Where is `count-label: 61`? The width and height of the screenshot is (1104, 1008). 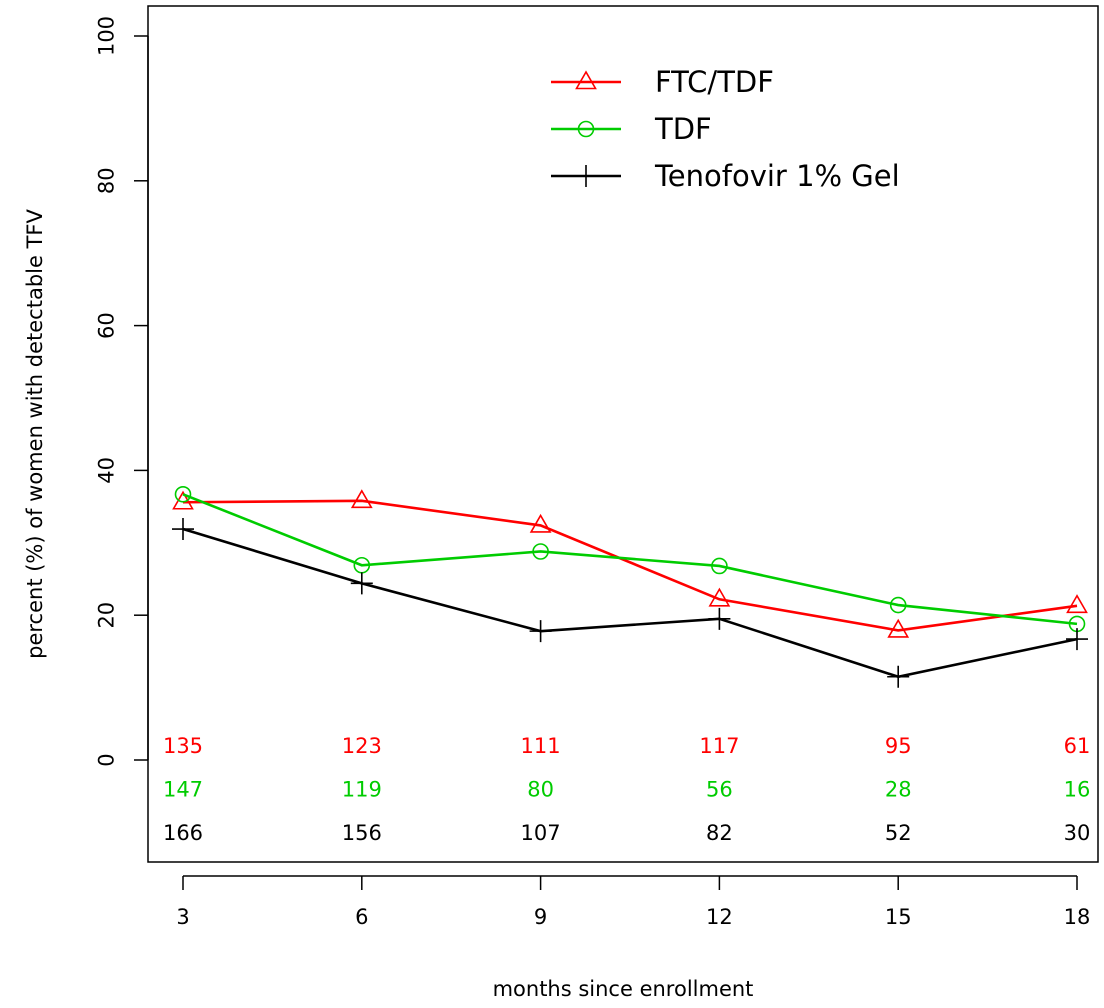 count-label: 61 is located at coordinates (1077, 746).